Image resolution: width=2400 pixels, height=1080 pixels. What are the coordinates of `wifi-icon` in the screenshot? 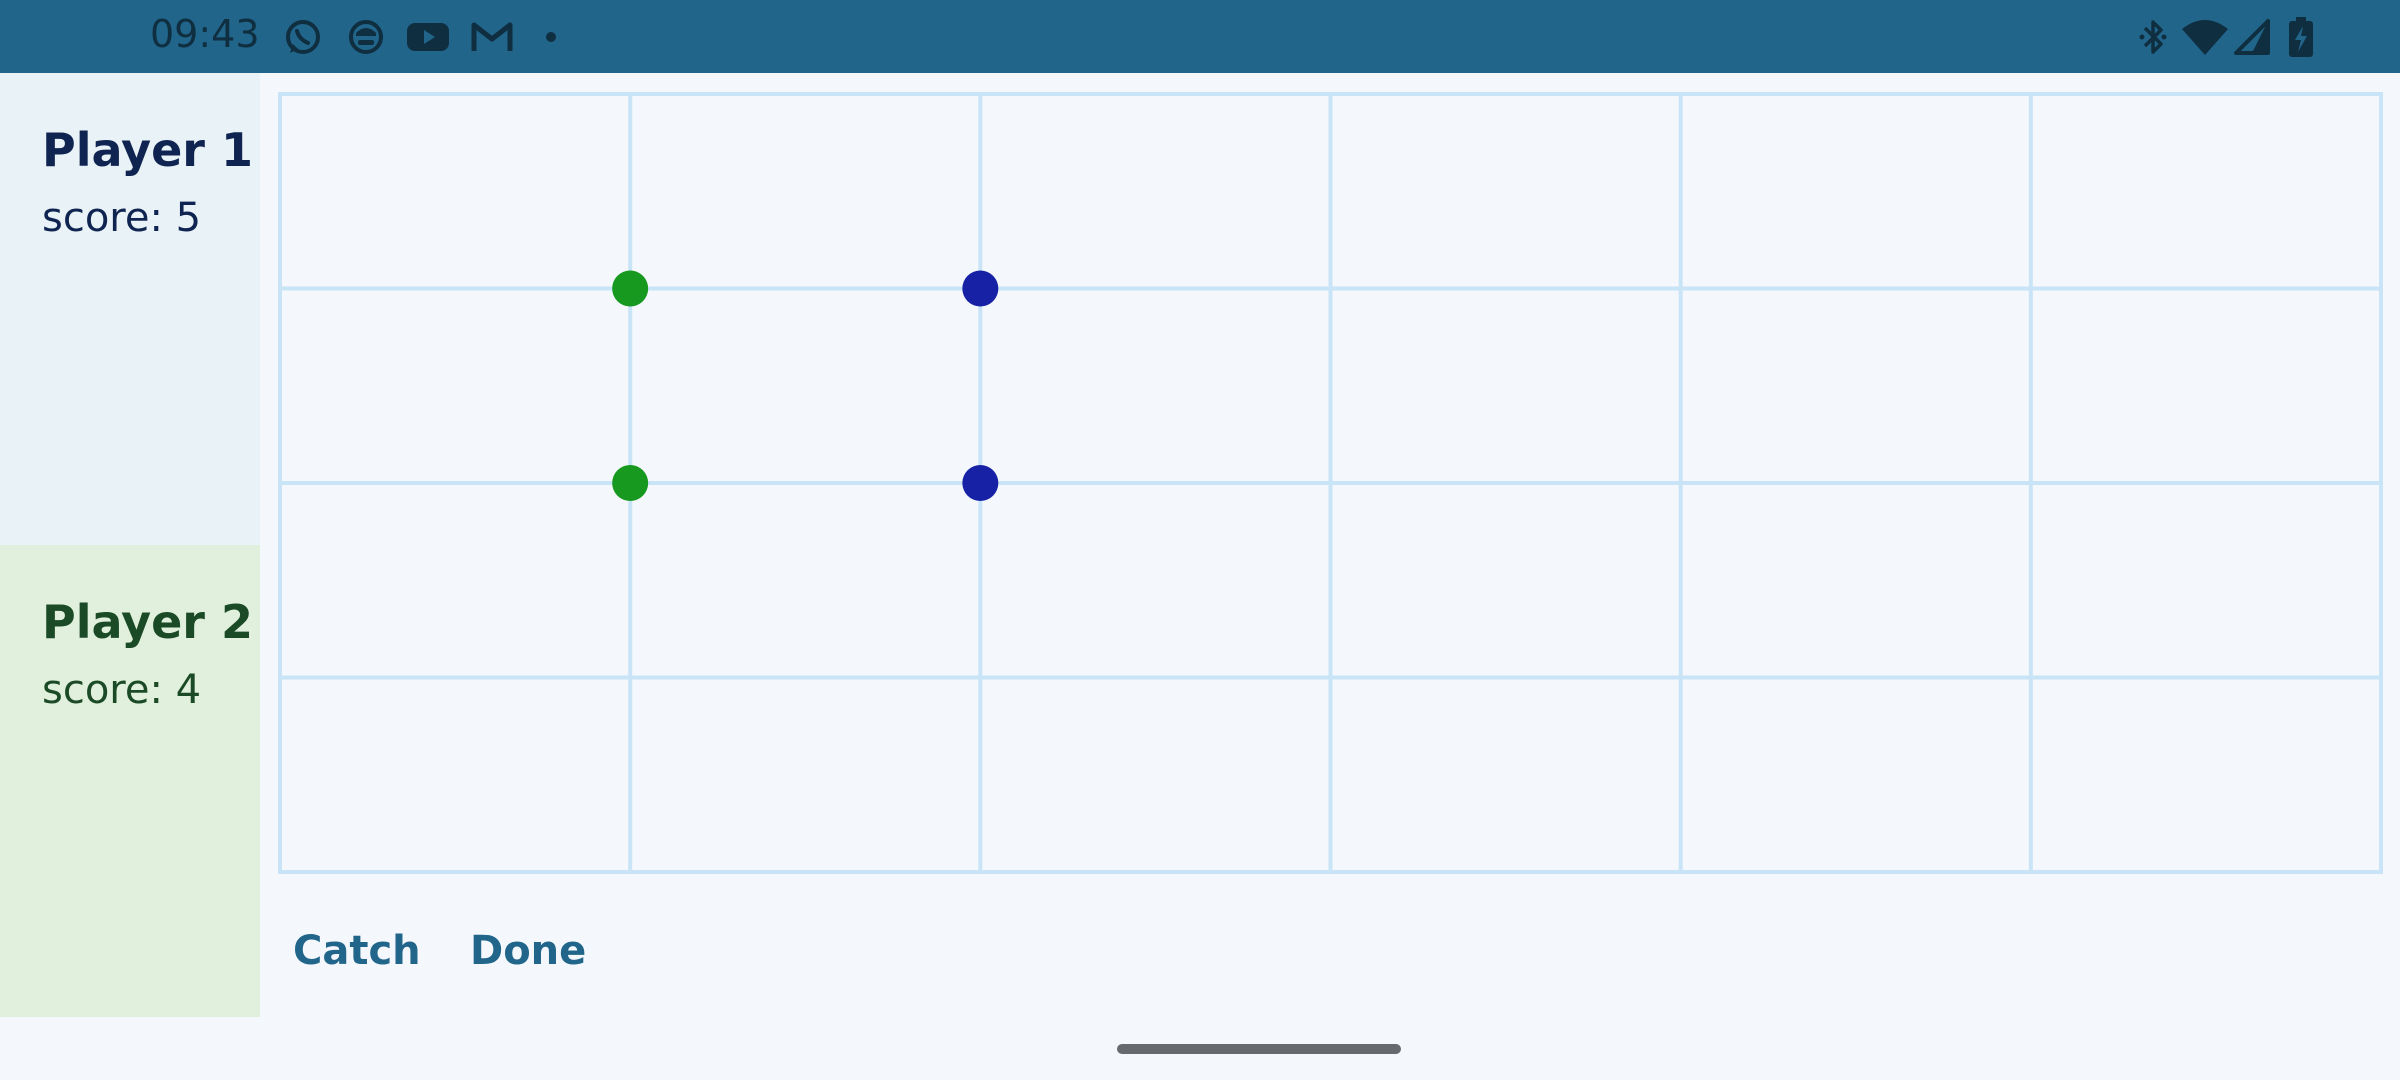 It's located at (2205, 39).